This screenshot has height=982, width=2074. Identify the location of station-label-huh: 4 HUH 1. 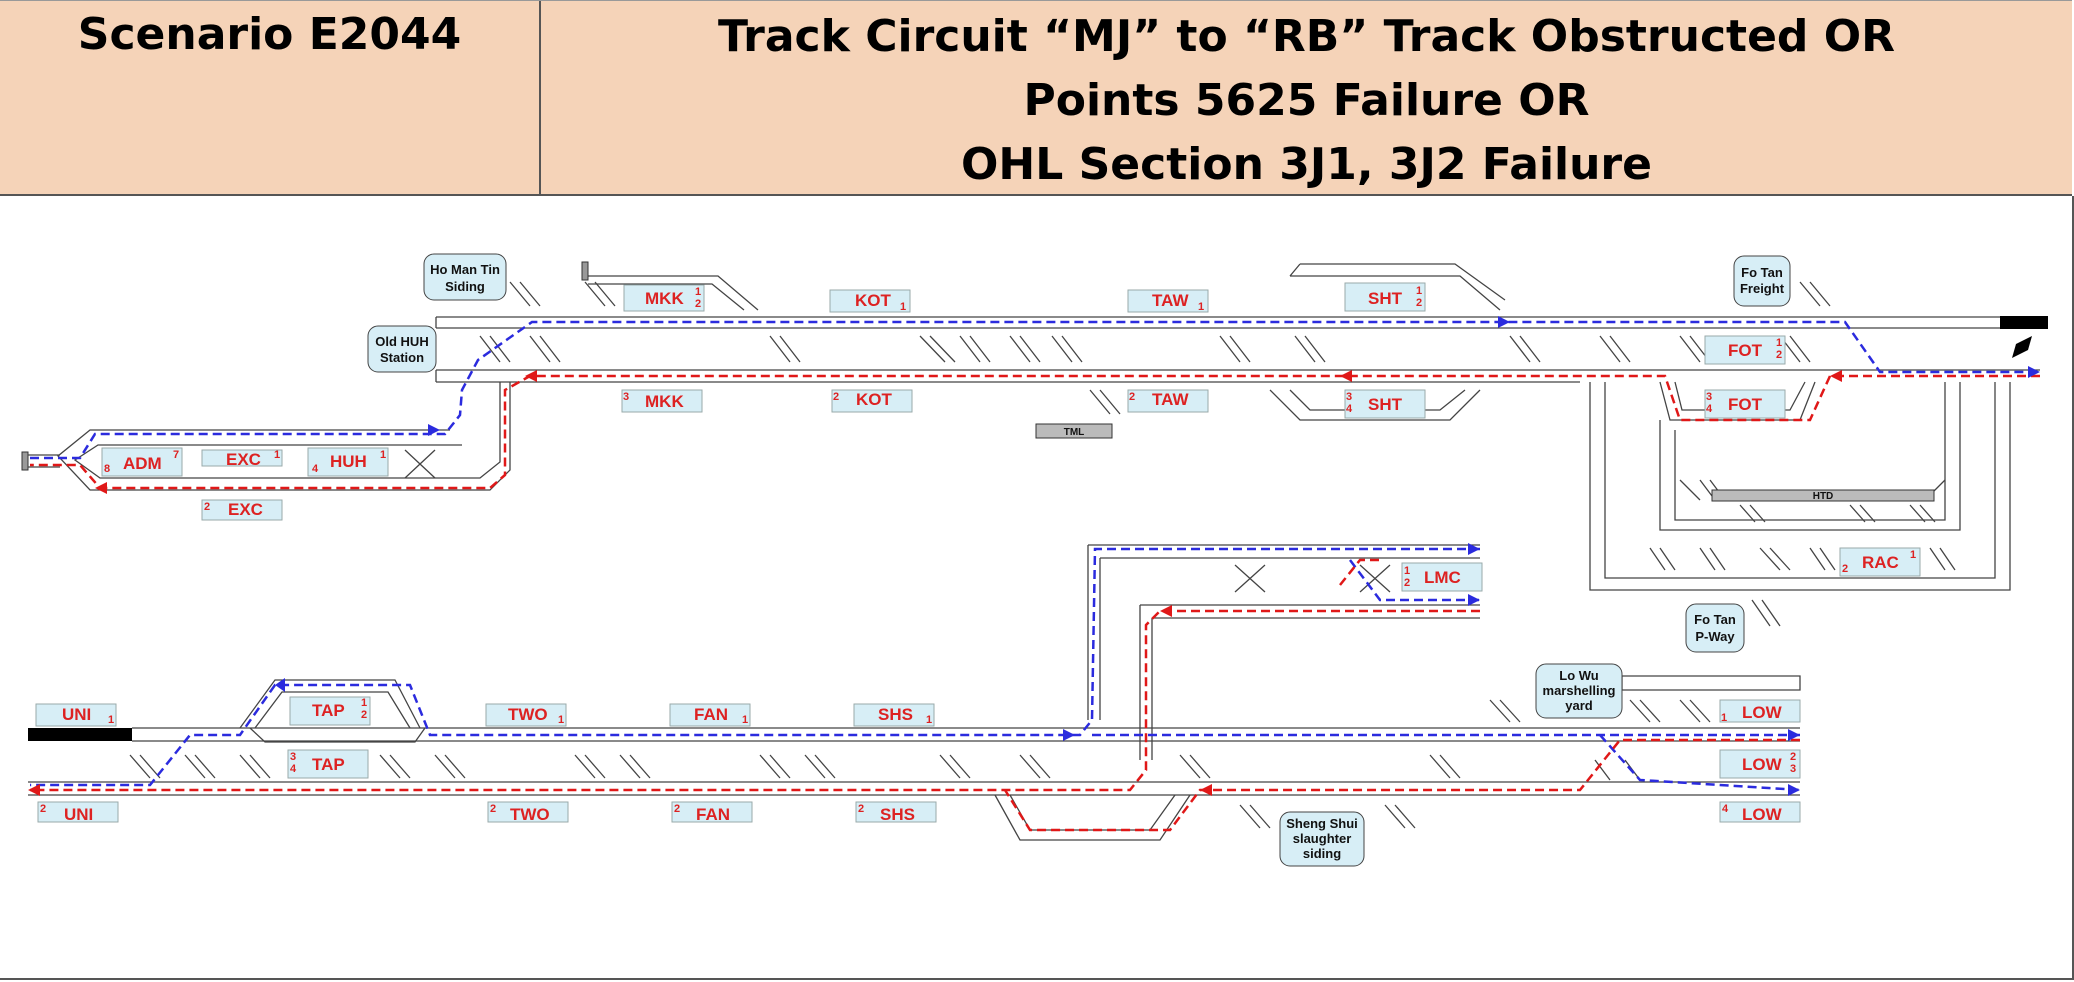
(348, 462).